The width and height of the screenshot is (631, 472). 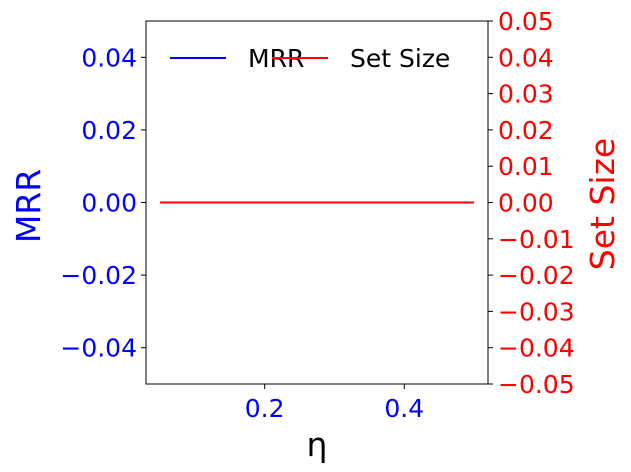 What do you see at coordinates (526, 21) in the screenshot?
I see `y-right-tick-label: 0.05` at bounding box center [526, 21].